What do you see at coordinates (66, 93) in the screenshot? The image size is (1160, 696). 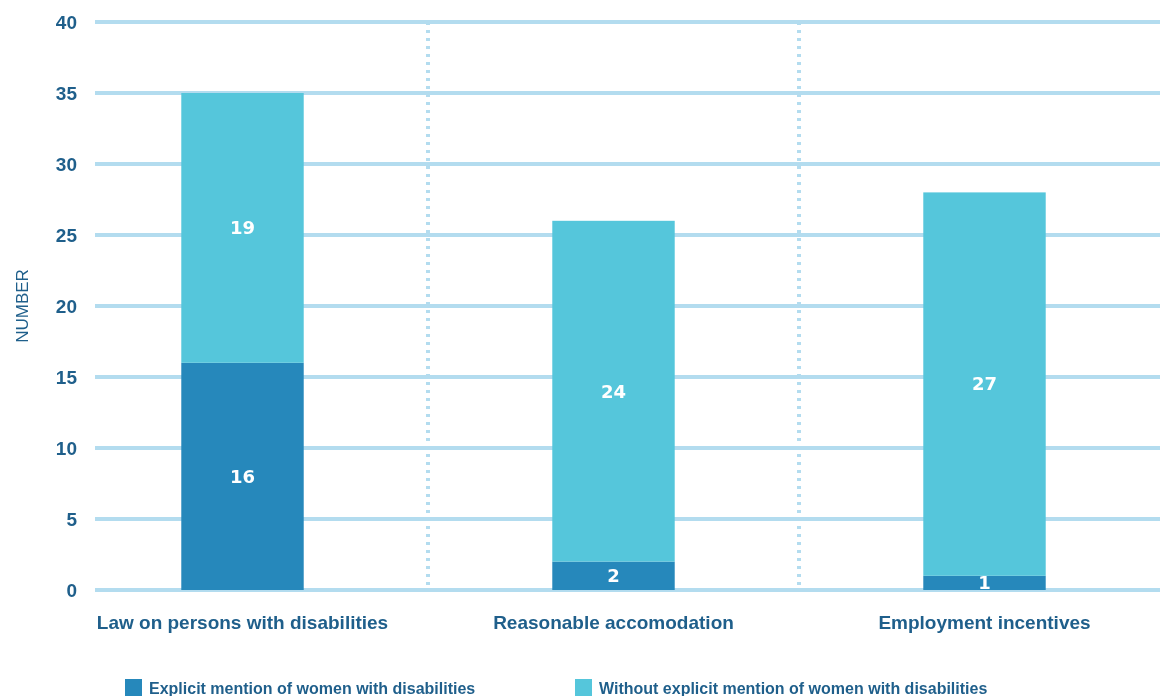 I see `y-tick-label: 35` at bounding box center [66, 93].